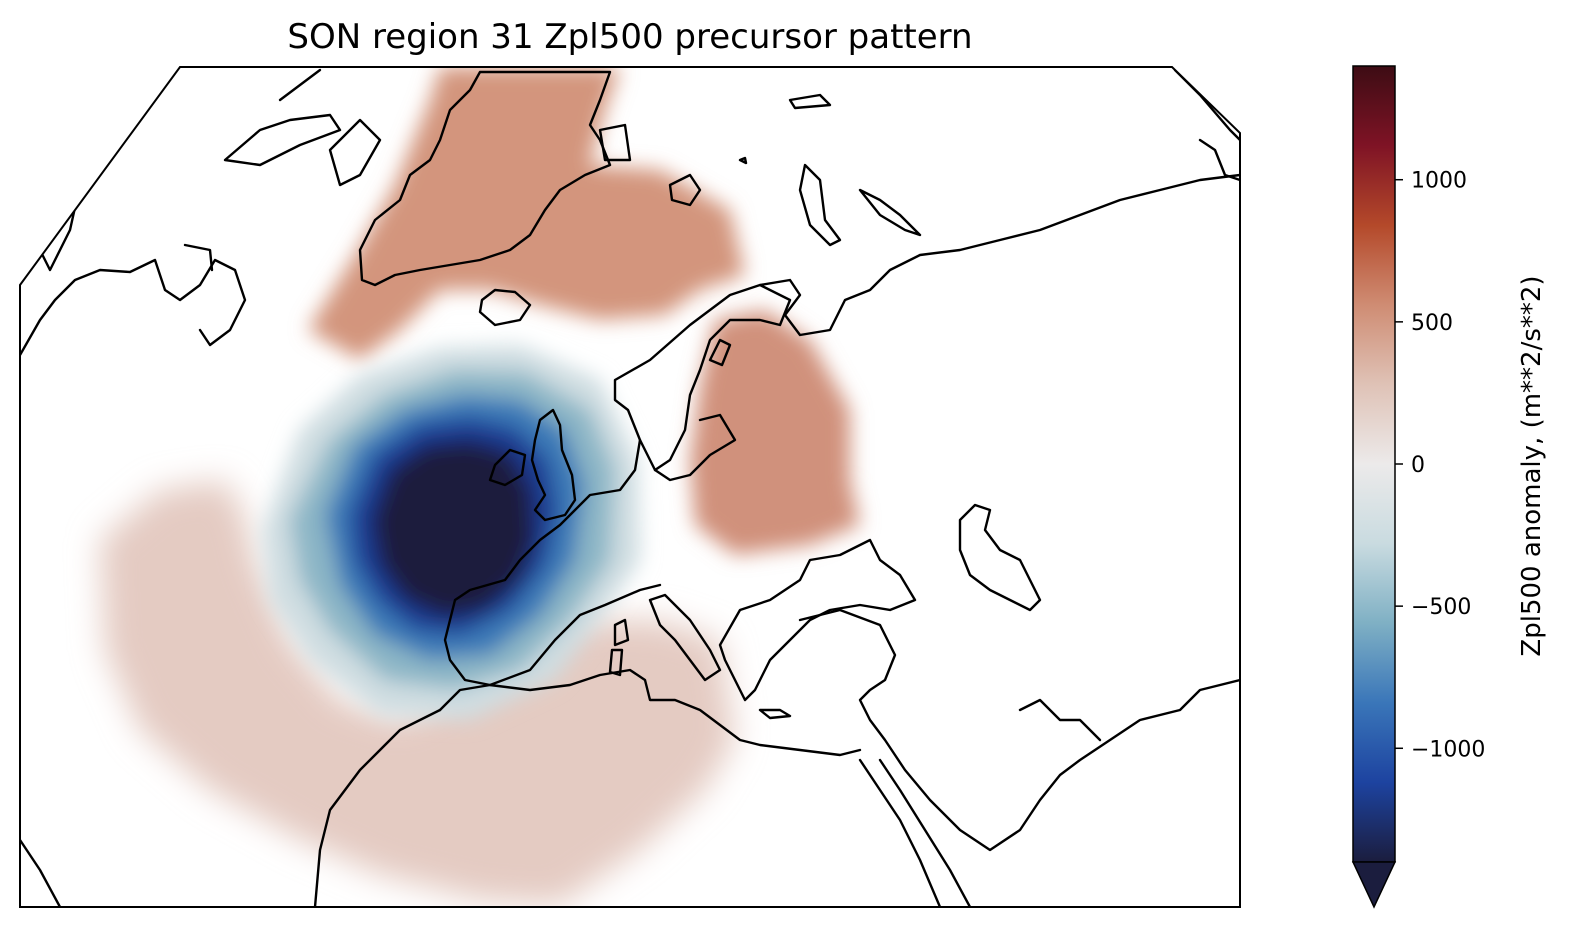 The image size is (1593, 940). What do you see at coordinates (1440, 465) in the screenshot?
I see `colorbar-ticks: 1000 500 0 −500 −1000` at bounding box center [1440, 465].